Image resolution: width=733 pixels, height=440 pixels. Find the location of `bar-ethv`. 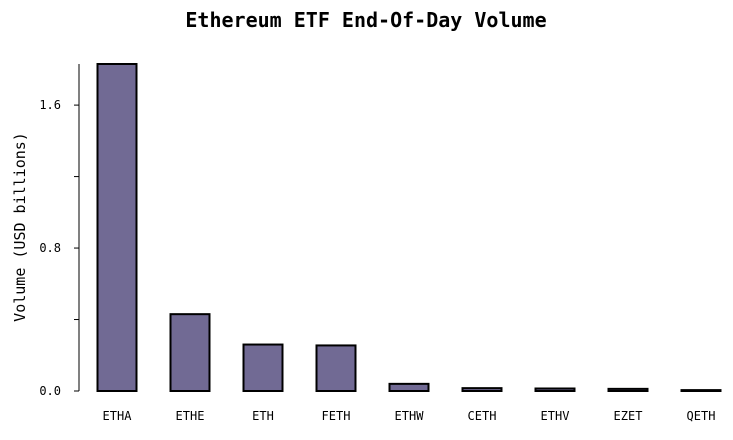

bar-ethv is located at coordinates (555, 389).